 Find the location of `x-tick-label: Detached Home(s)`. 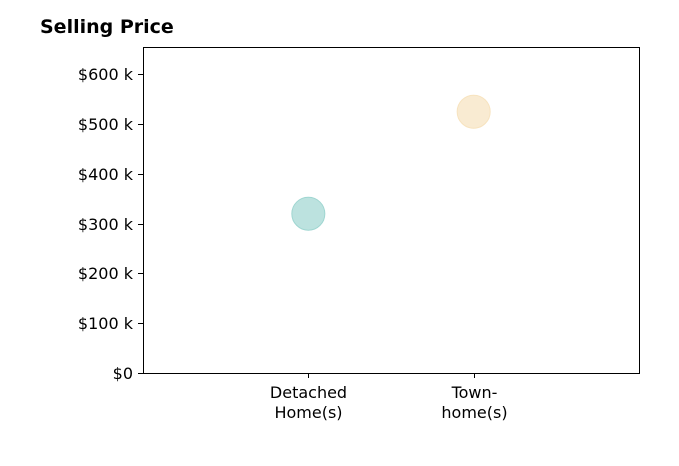

x-tick-label: Detached Home(s) is located at coordinates (308, 402).